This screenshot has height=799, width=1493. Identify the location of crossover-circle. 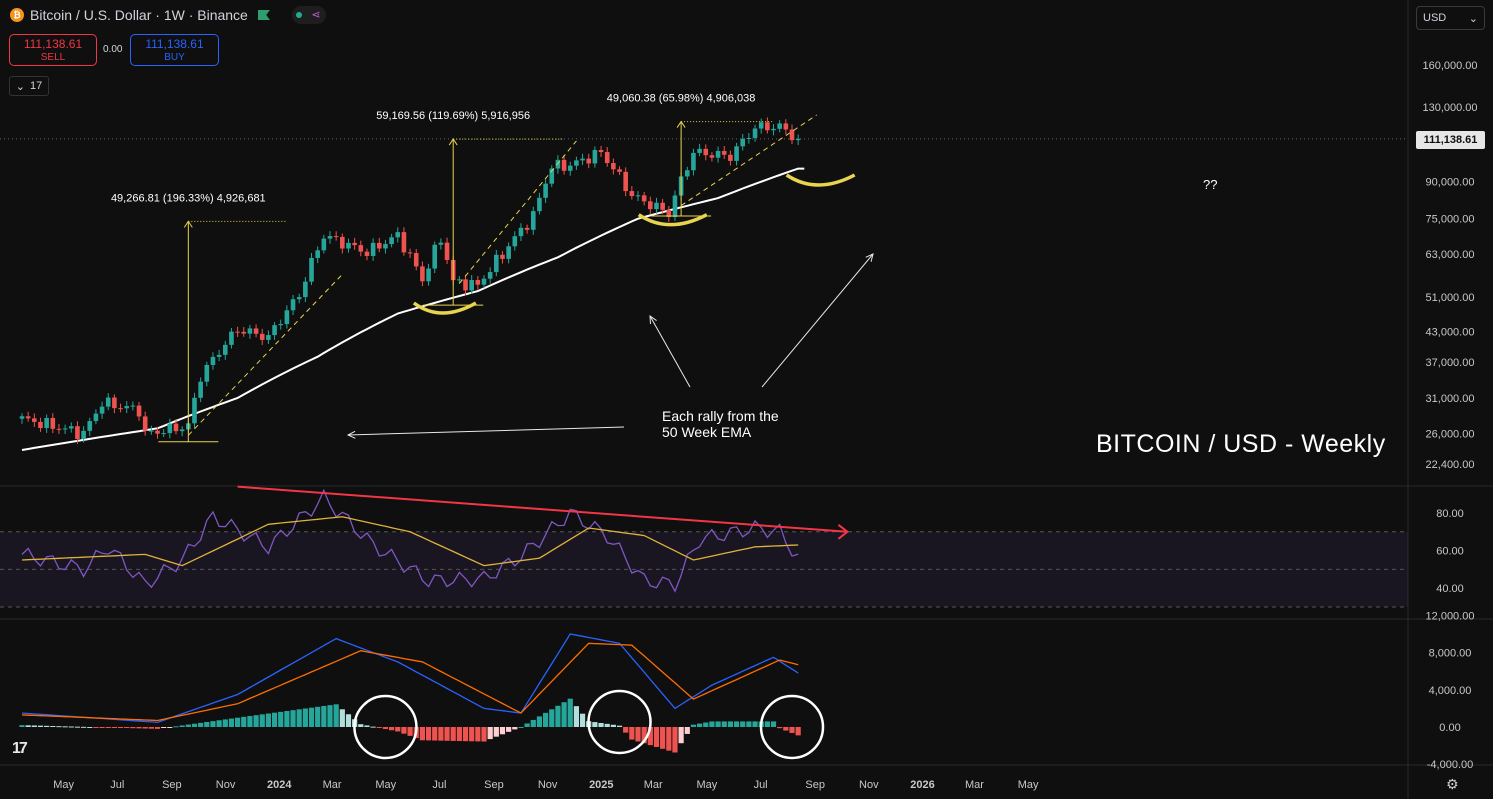
(792, 727).